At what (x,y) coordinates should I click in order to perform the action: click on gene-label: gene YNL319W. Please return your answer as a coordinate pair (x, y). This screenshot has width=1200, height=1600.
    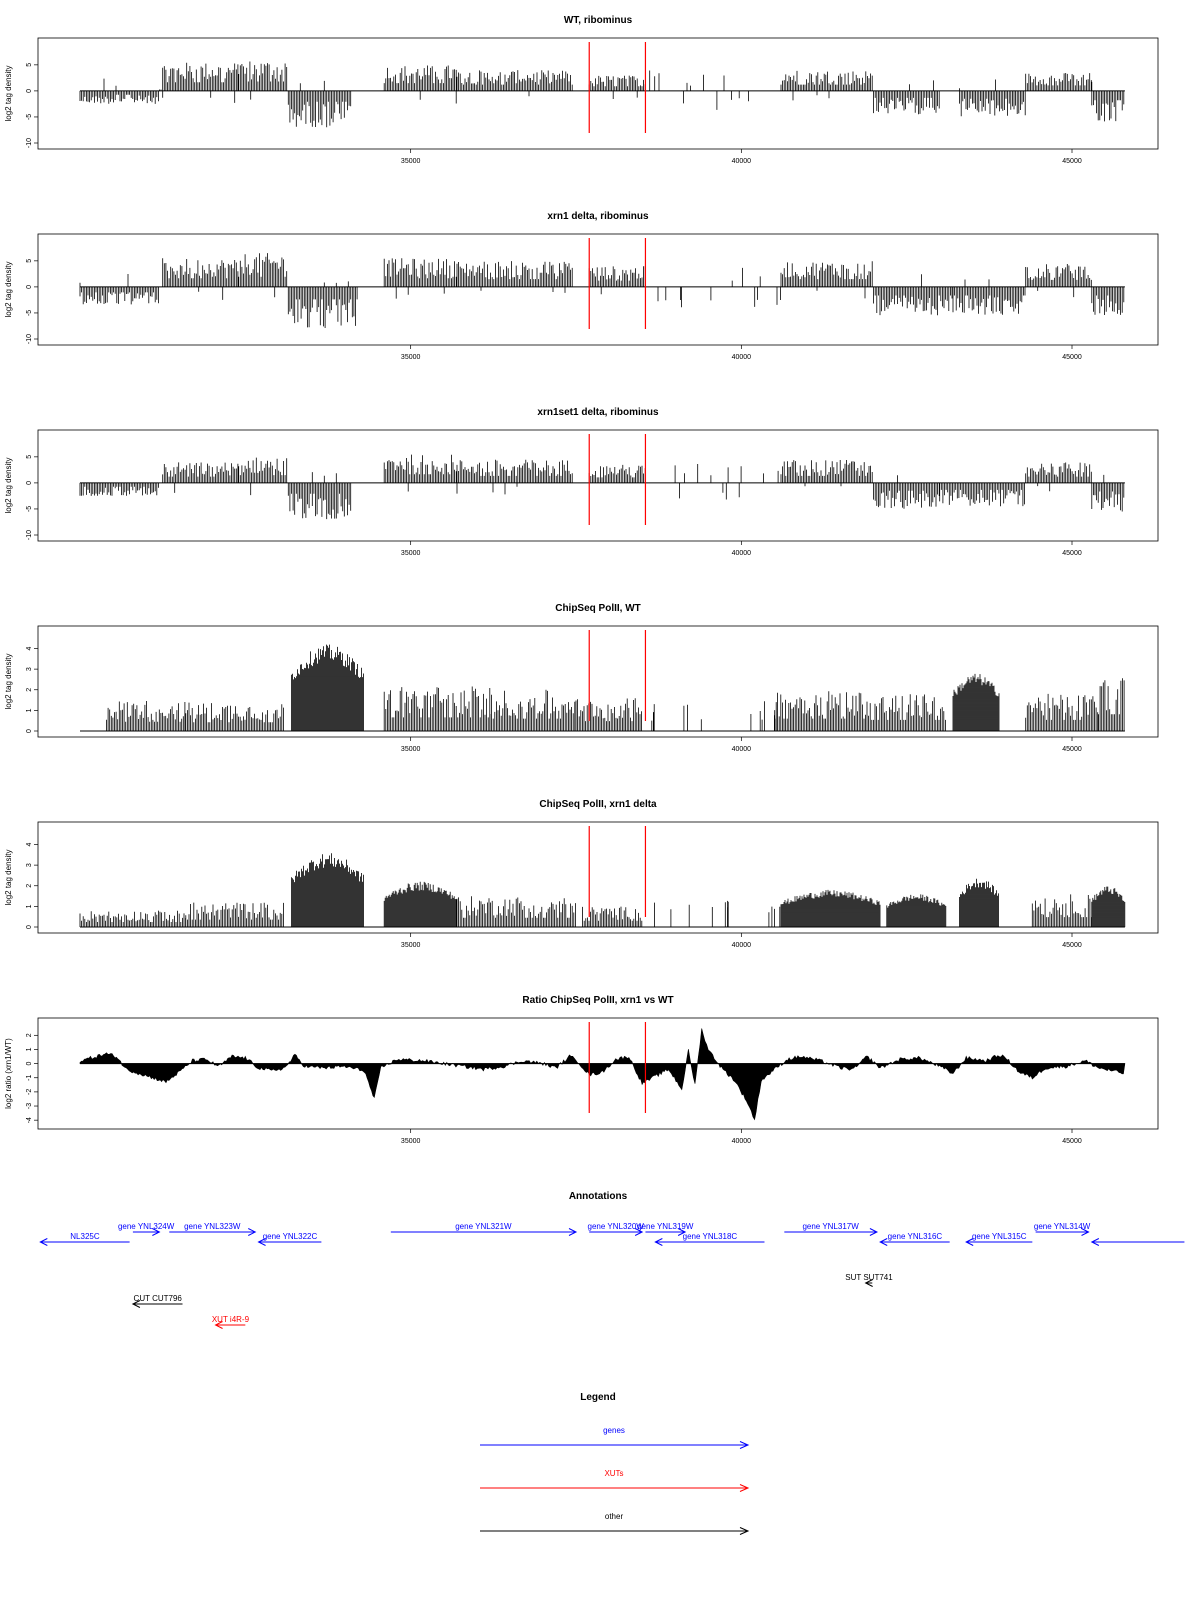
    Looking at the image, I should click on (665, 1226).